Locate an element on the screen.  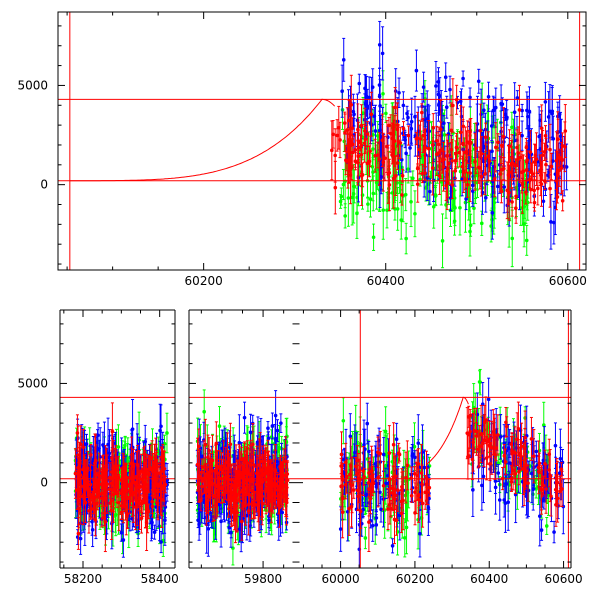
model-curve is located at coordinates (203, 140).